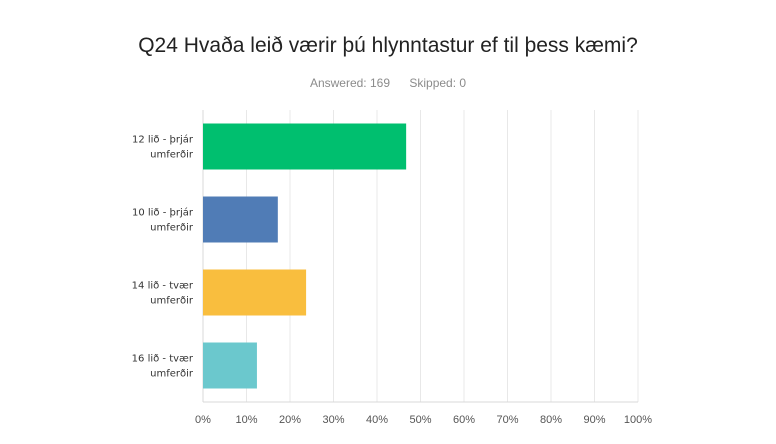 The width and height of the screenshot is (776, 444). What do you see at coordinates (594, 420) in the screenshot?
I see `x-tick-label: 90%` at bounding box center [594, 420].